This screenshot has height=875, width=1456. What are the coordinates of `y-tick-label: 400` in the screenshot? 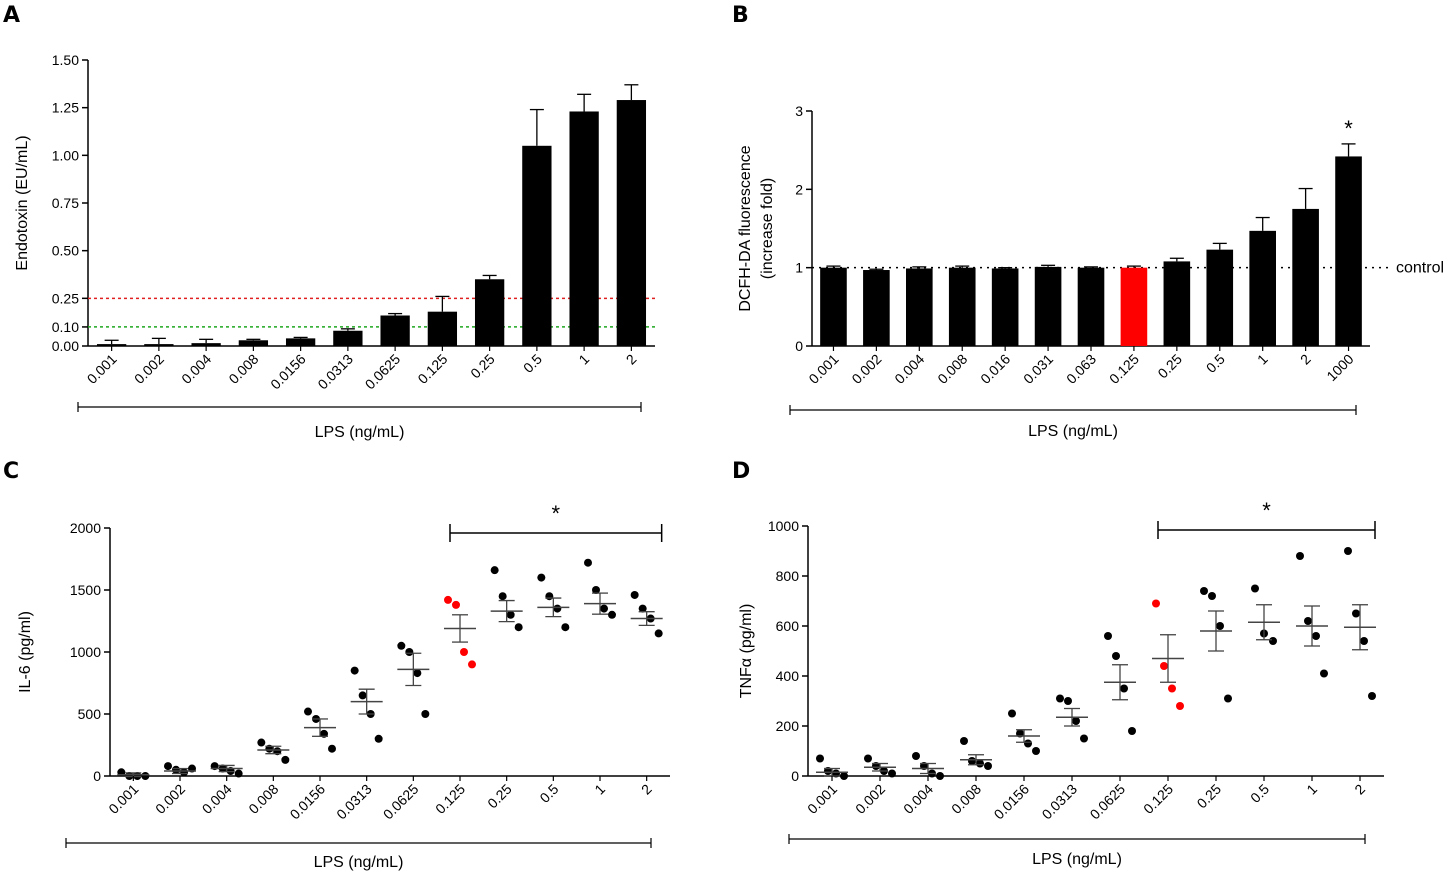 It's located at (788, 676).